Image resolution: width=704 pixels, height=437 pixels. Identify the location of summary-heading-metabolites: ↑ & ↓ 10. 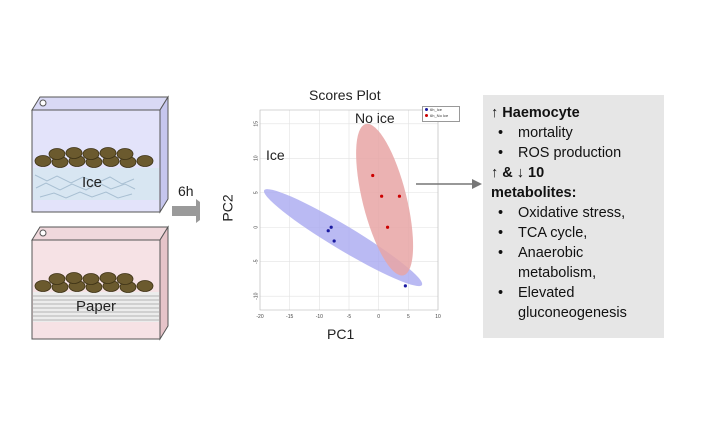
(518, 173).